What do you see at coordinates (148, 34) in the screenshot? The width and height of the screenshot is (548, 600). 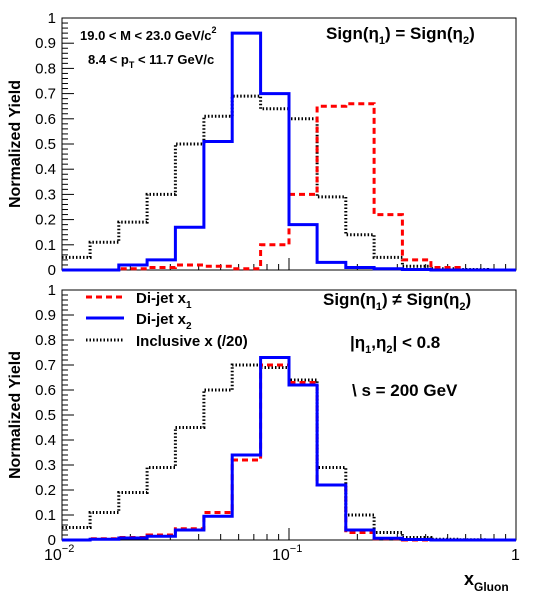 I see `top-mass-cut: 19.0 < M < 23.0 GeV/c2` at bounding box center [148, 34].